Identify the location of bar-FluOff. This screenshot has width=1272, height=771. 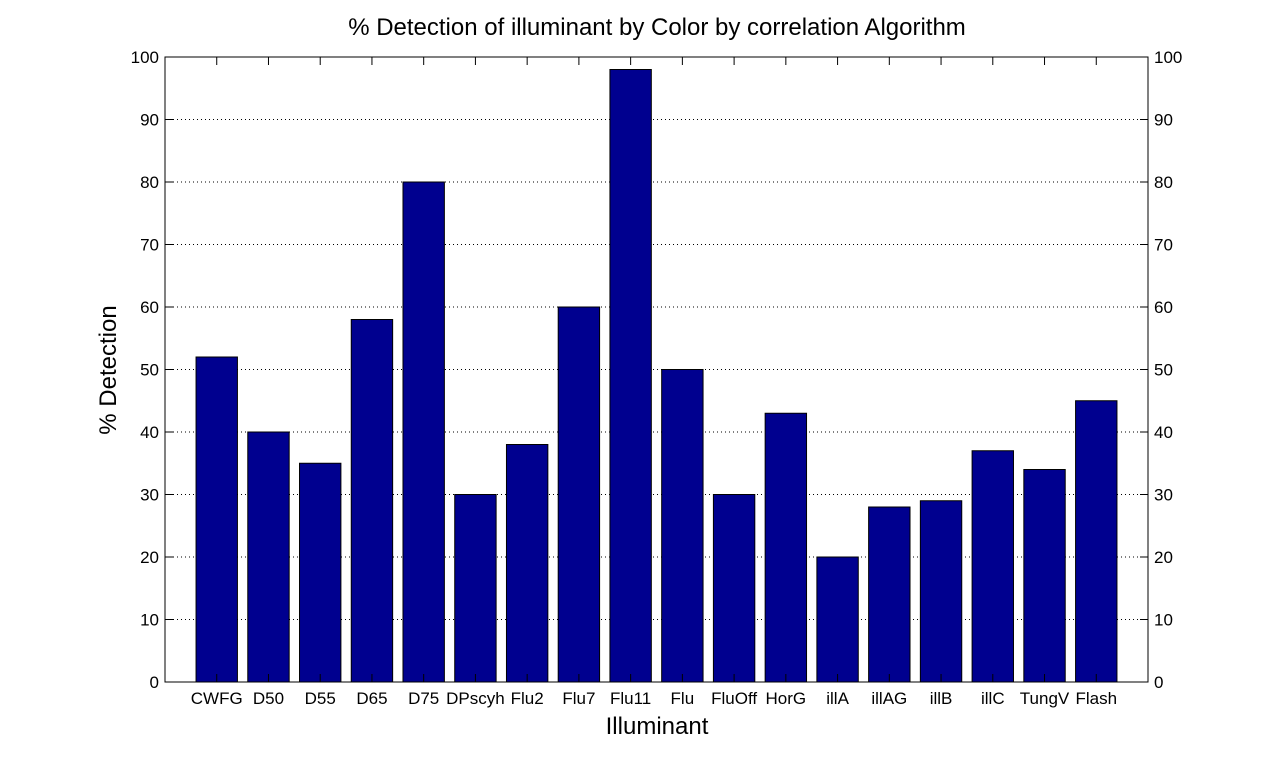
(734, 588).